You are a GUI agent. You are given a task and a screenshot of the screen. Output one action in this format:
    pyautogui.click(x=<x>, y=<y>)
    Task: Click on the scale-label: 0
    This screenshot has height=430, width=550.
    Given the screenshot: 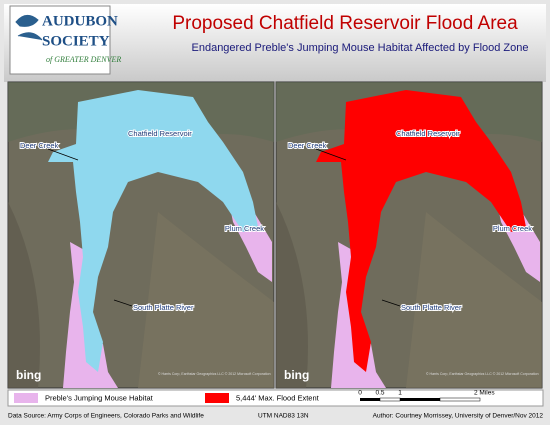 What is the action you would take?
    pyautogui.click(x=360, y=393)
    